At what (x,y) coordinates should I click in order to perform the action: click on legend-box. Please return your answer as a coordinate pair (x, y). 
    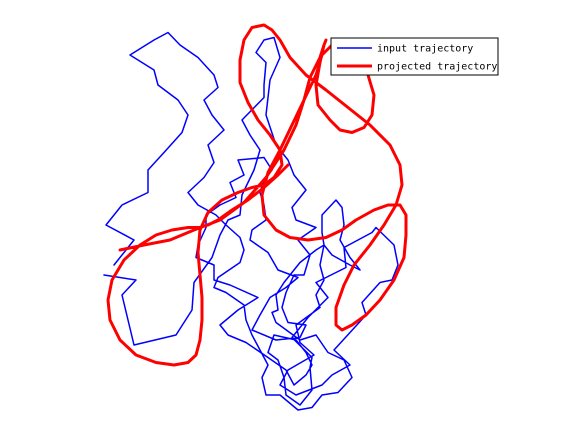
    Looking at the image, I should click on (414, 56).